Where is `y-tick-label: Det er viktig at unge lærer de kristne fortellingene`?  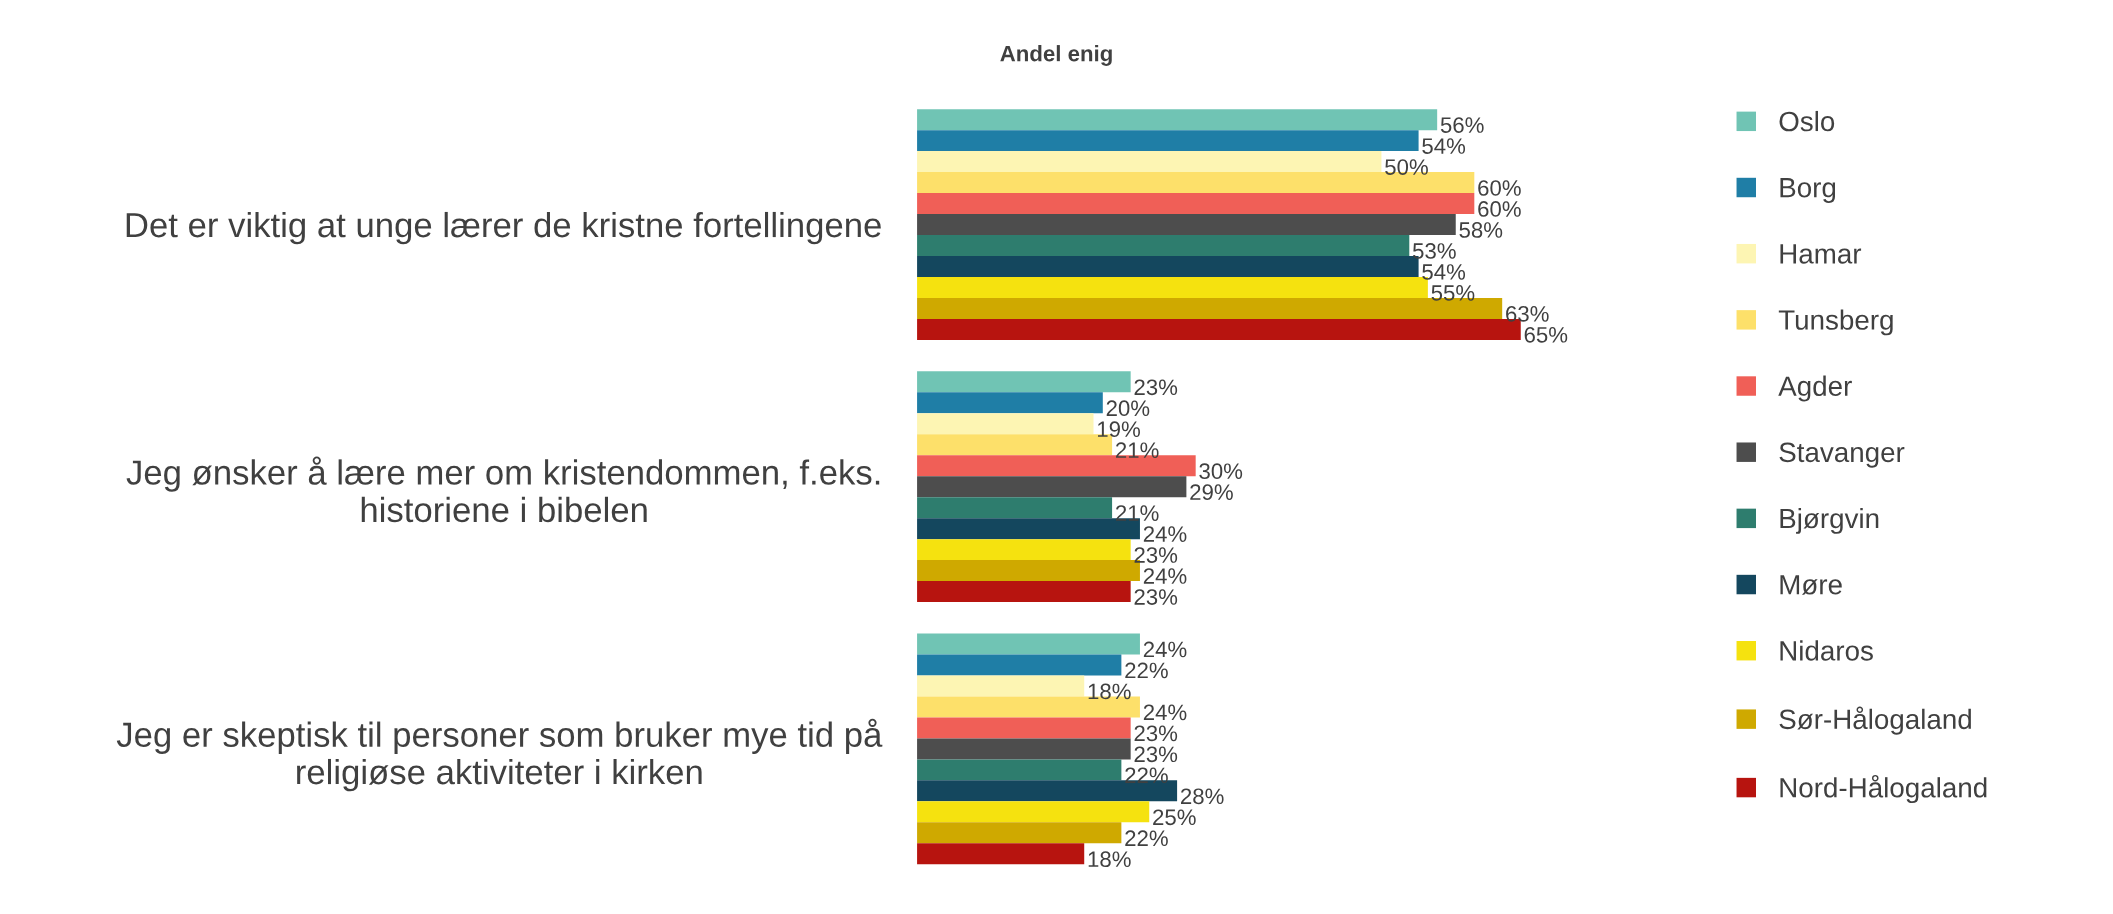 y-tick-label: Det er viktig at unge lærer de kristne fortellingene is located at coordinates (503, 228).